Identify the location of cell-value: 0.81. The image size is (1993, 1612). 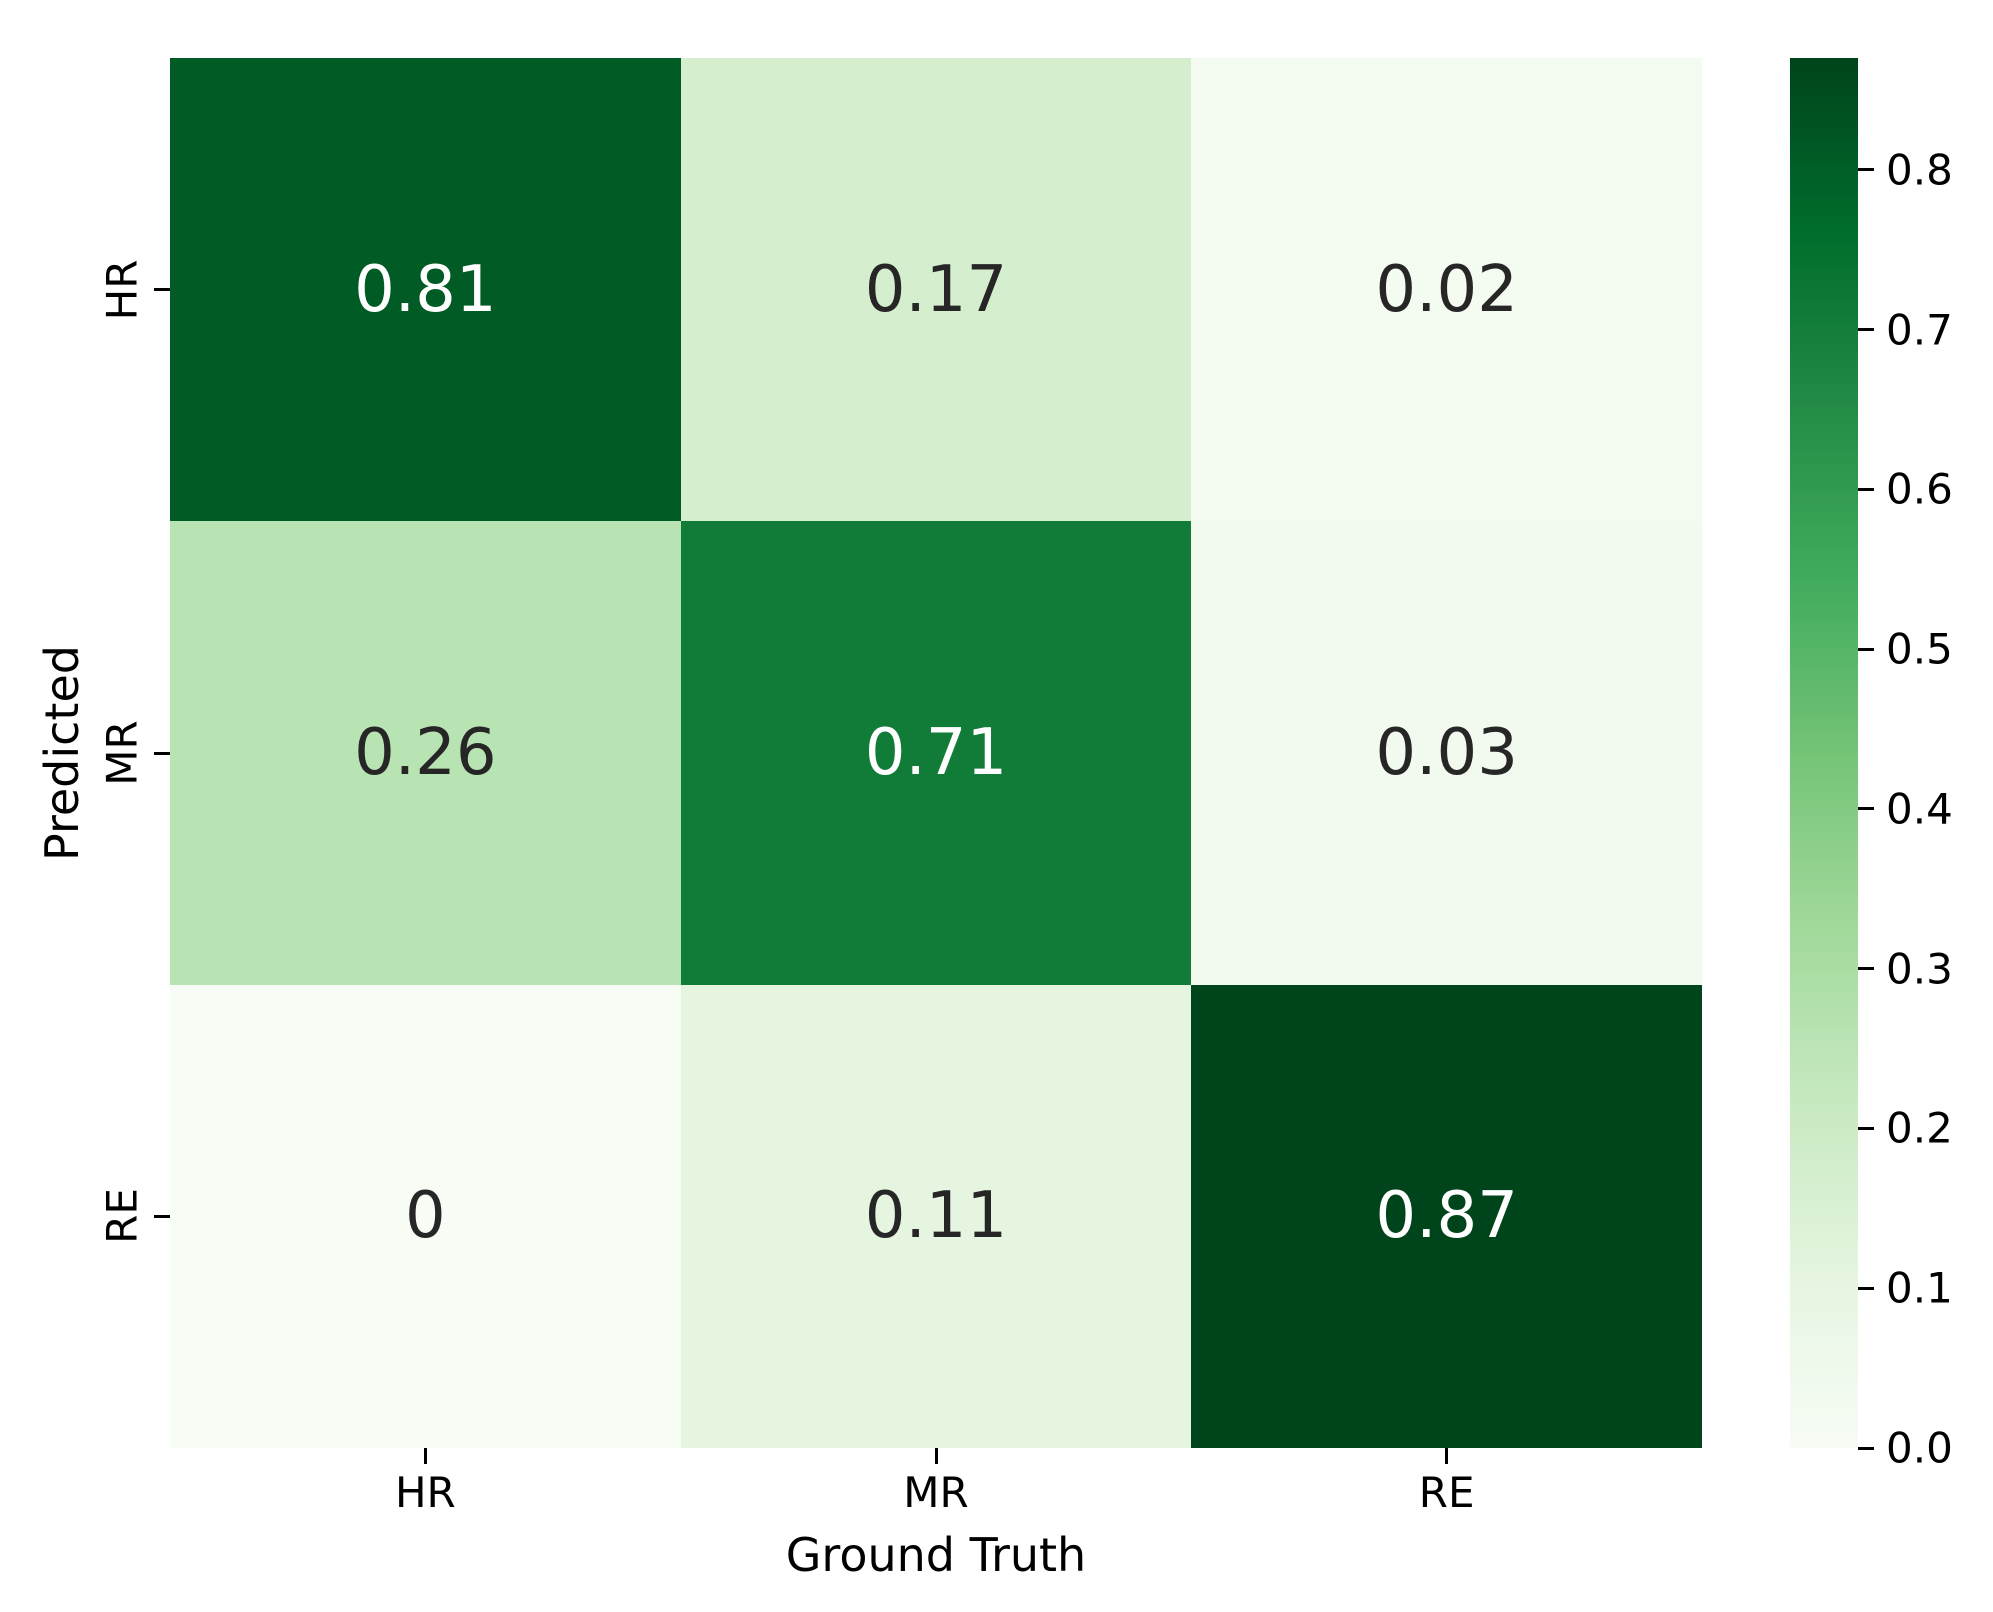
(425, 289).